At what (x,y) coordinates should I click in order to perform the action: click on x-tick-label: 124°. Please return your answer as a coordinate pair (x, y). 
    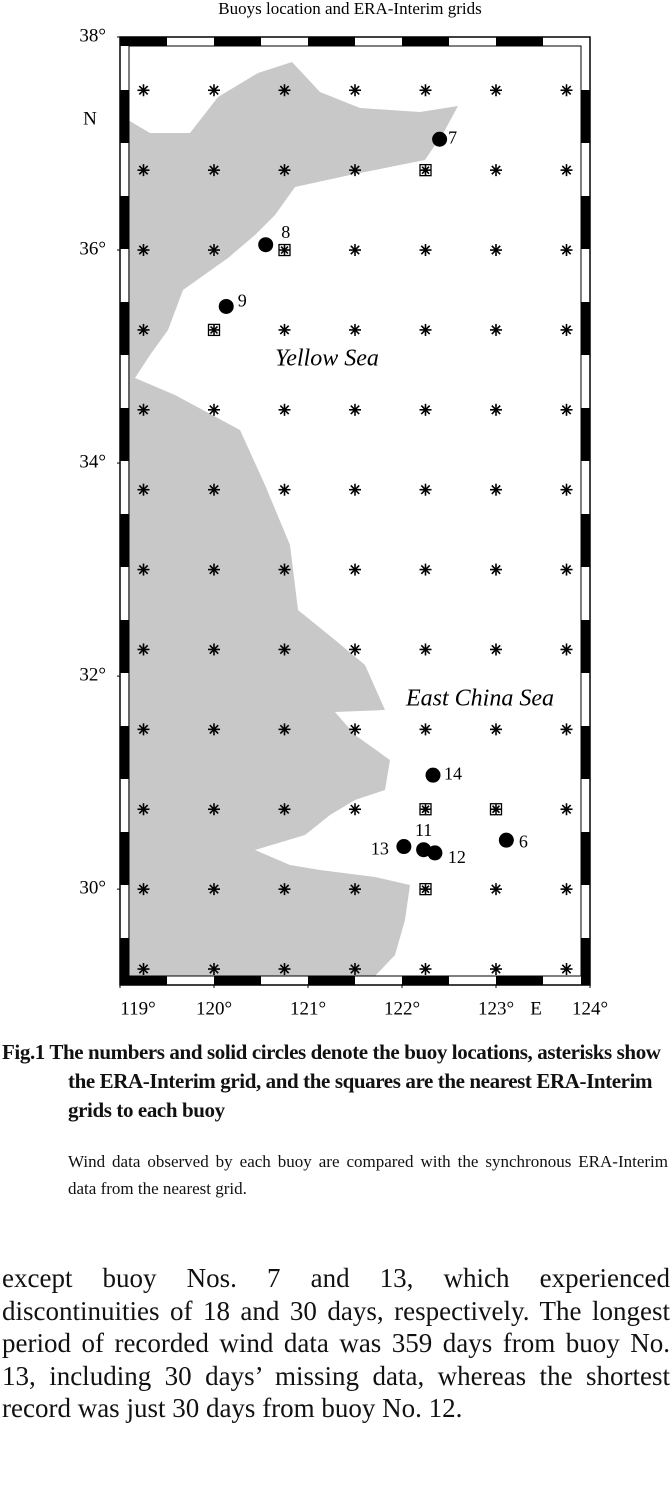
    Looking at the image, I should click on (590, 1008).